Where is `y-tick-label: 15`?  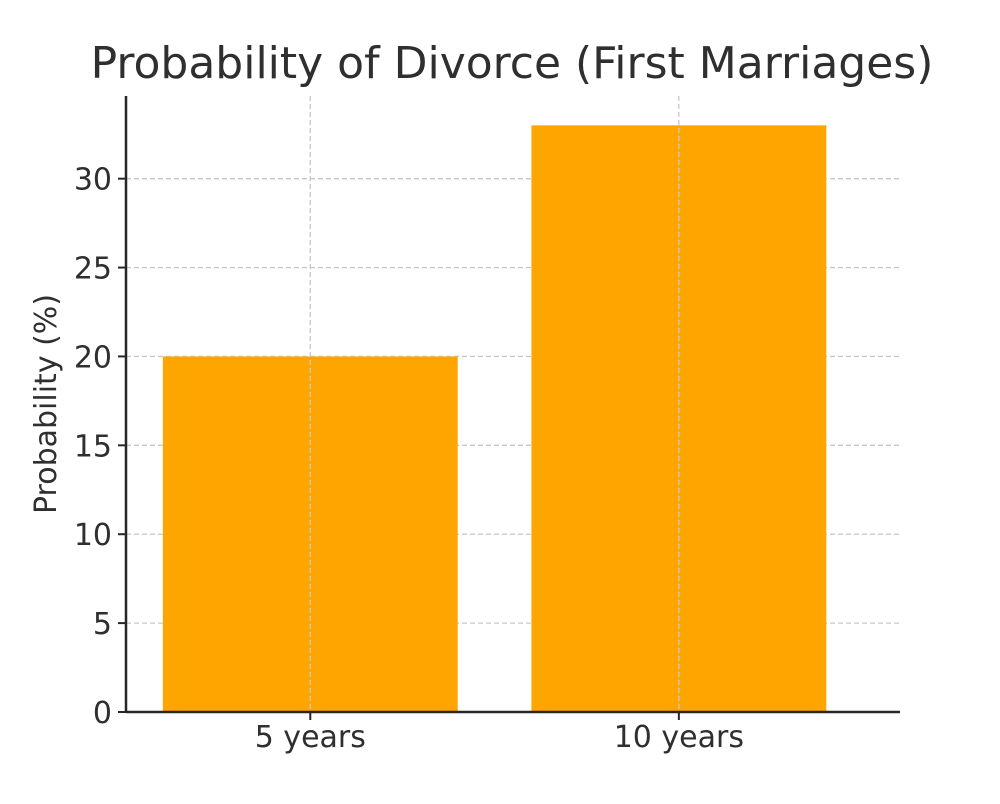 y-tick-label: 15 is located at coordinates (93, 446).